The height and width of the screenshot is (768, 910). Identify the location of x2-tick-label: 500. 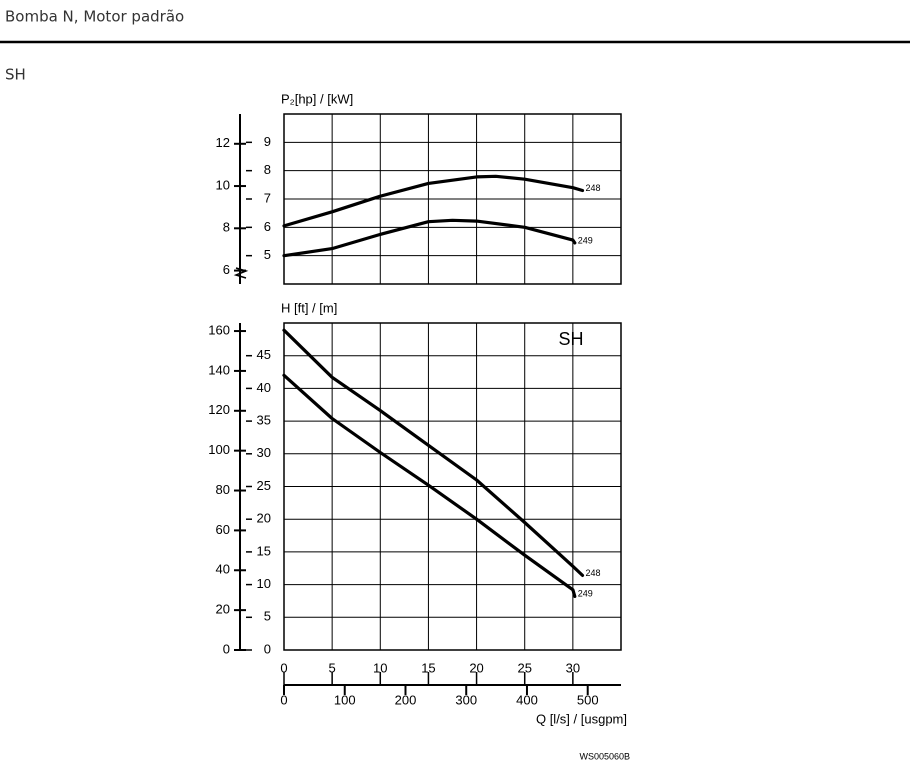
(588, 699).